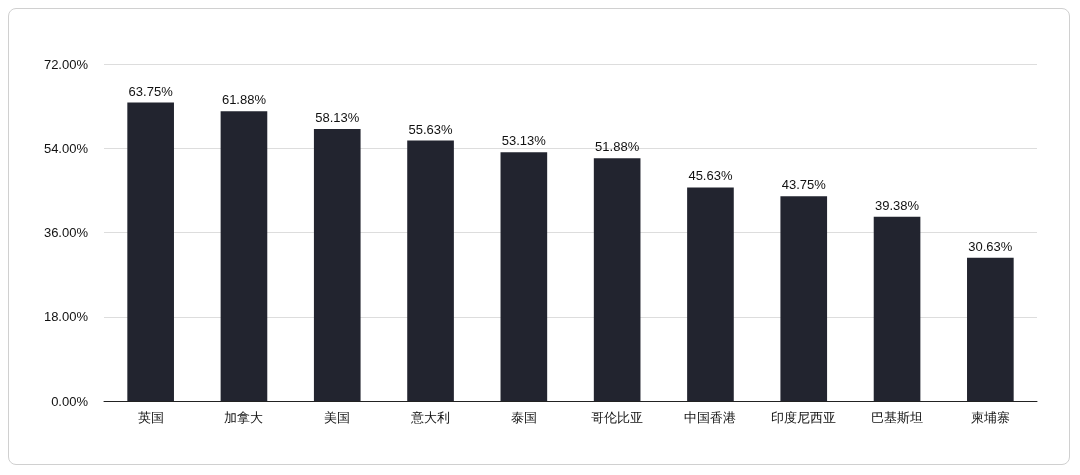 The width and height of the screenshot is (1080, 475). What do you see at coordinates (150, 417) in the screenshot?
I see `x-tick-label: 英国` at bounding box center [150, 417].